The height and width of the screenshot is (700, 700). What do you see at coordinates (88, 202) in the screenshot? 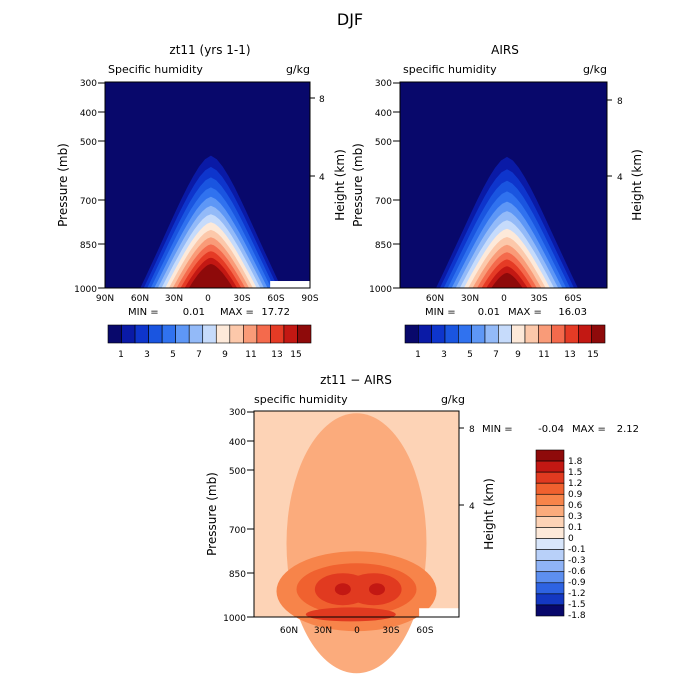
I see `y-tick-label: 700` at bounding box center [88, 202].